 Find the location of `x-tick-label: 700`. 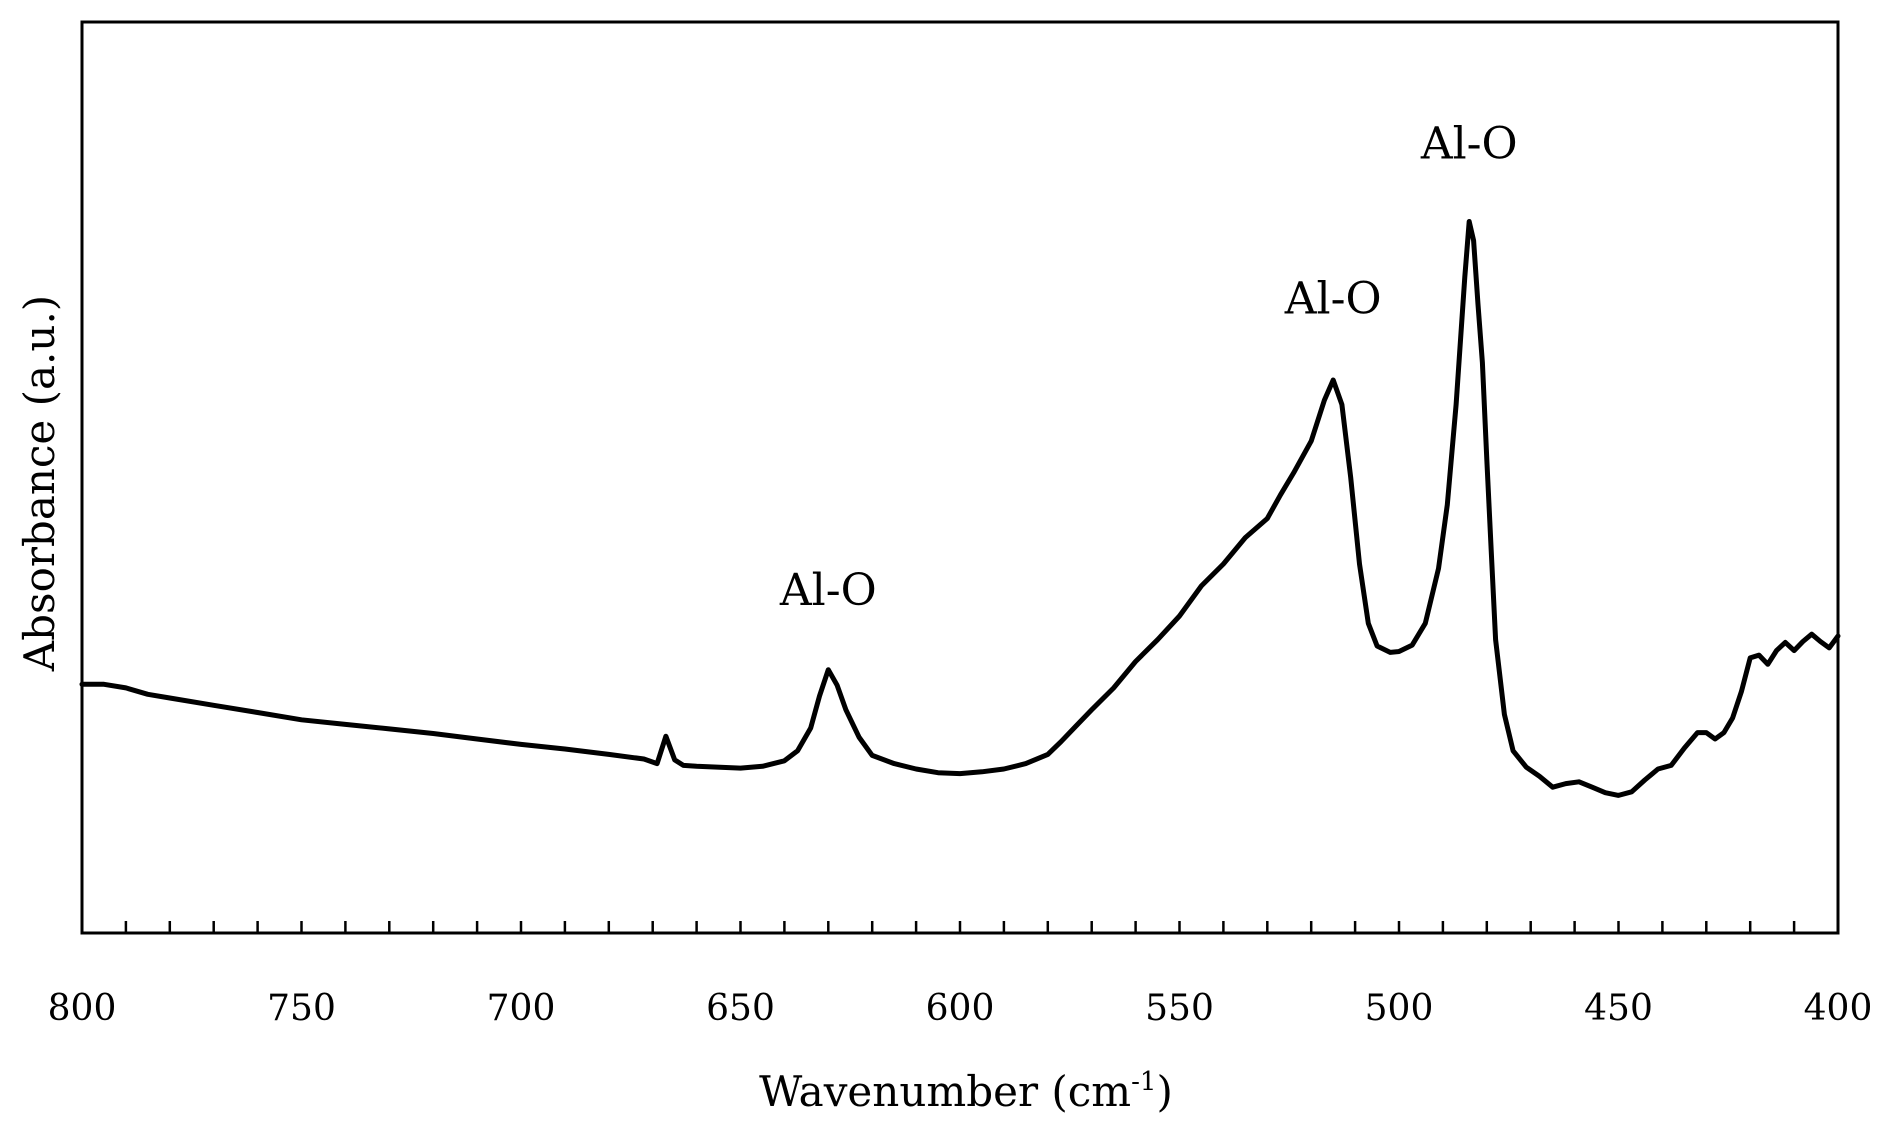

x-tick-label: 700 is located at coordinates (521, 1008).